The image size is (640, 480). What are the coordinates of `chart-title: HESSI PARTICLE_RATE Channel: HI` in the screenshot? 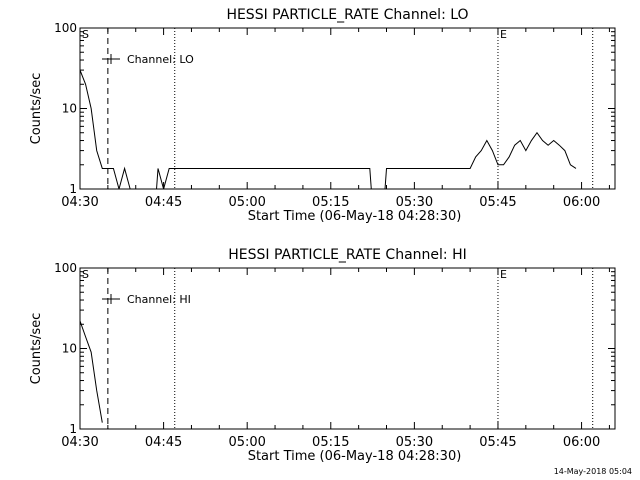 It's located at (347, 255).